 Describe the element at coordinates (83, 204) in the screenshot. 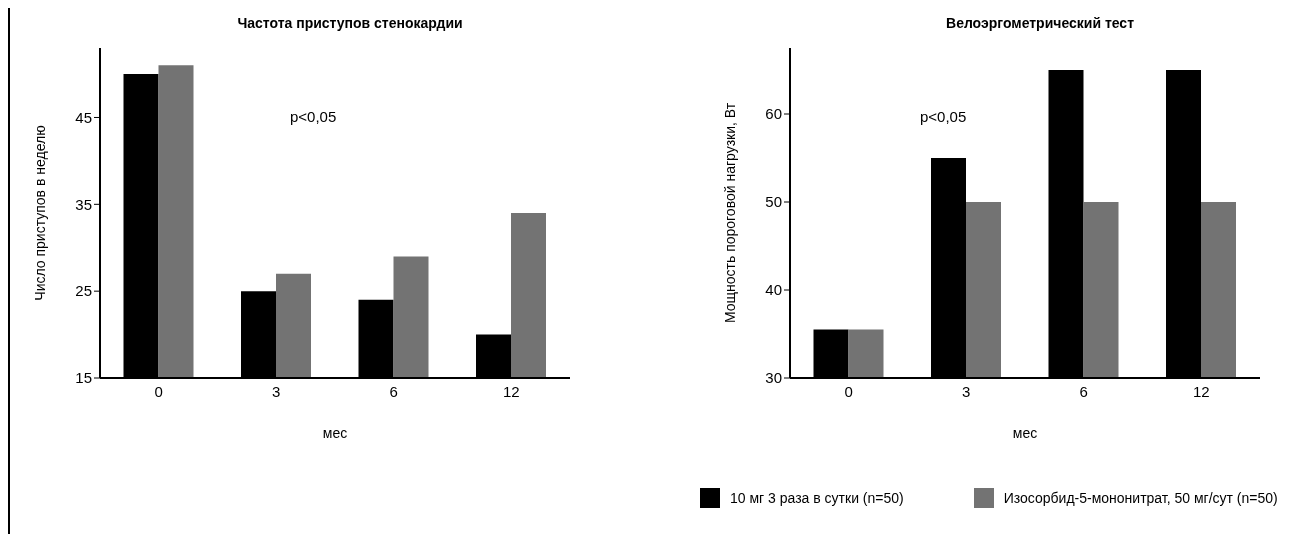

I see `y-tick-label: 35` at that location.